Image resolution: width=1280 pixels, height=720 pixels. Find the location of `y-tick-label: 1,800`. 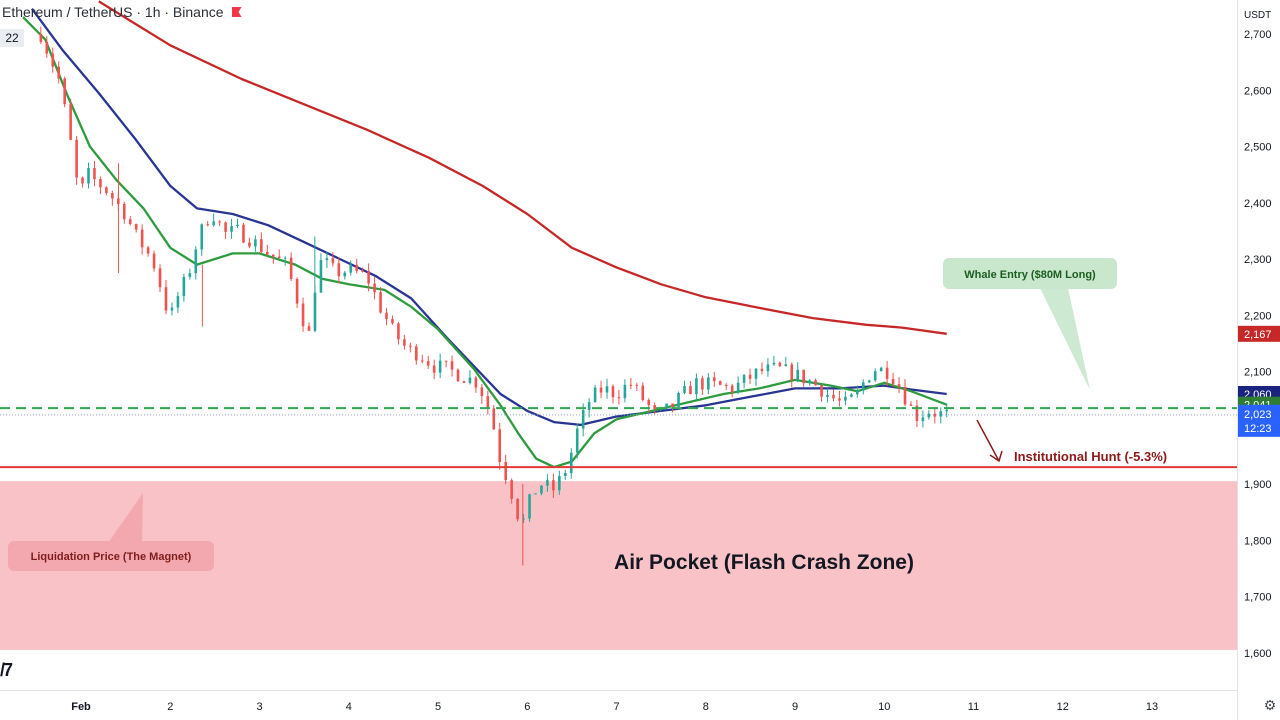

y-tick-label: 1,800 is located at coordinates (1258, 541).